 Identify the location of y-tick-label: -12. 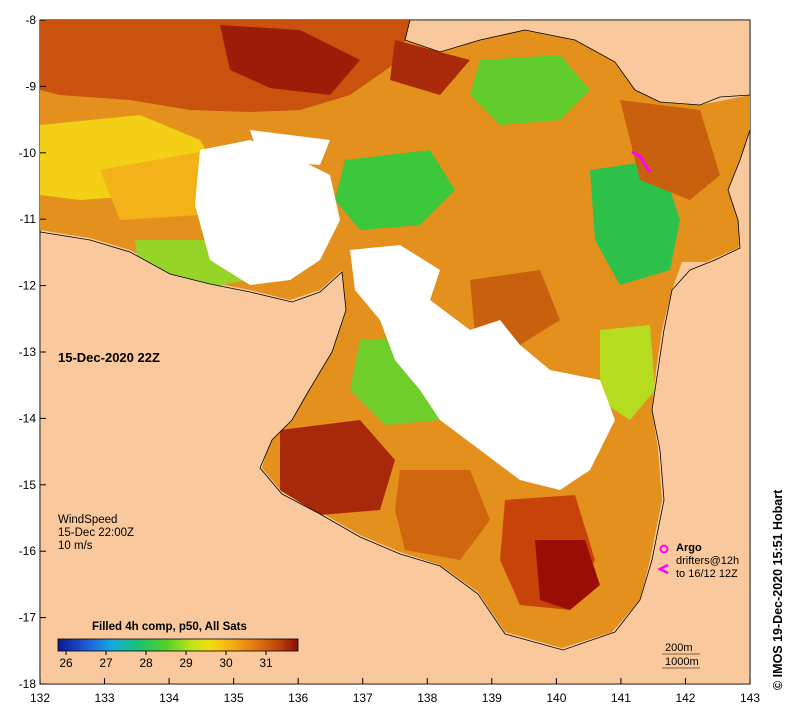
(28, 286).